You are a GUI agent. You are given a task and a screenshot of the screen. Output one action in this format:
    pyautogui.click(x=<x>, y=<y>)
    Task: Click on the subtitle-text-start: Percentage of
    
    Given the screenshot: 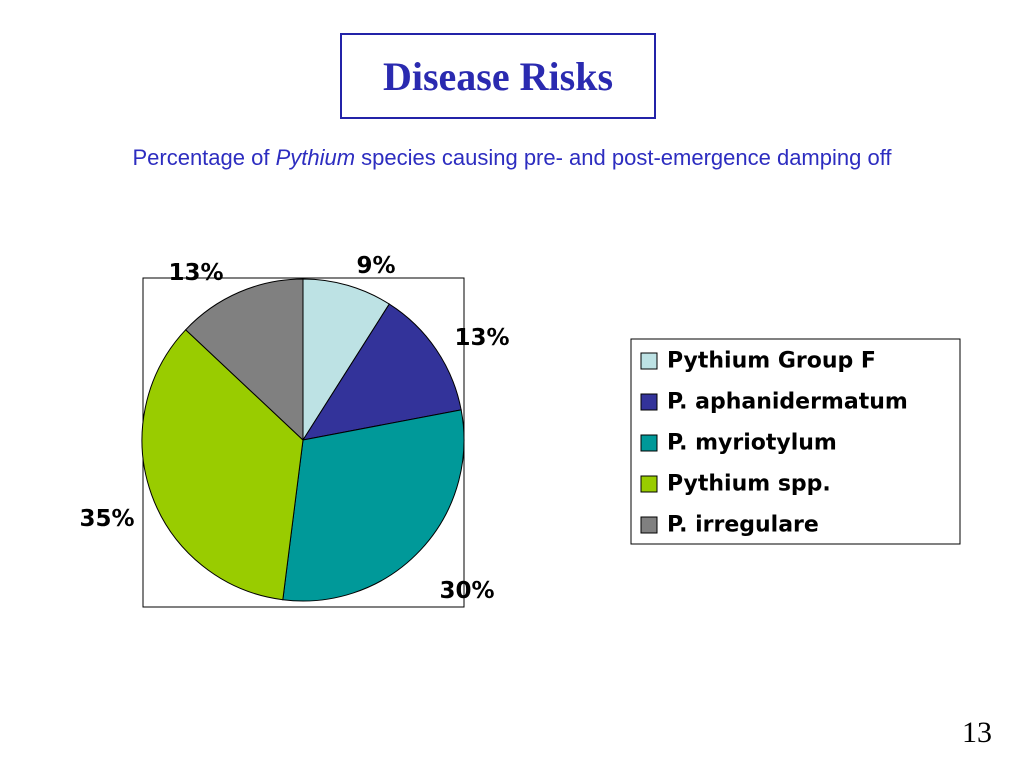 What is the action you would take?
    pyautogui.click(x=204, y=157)
    